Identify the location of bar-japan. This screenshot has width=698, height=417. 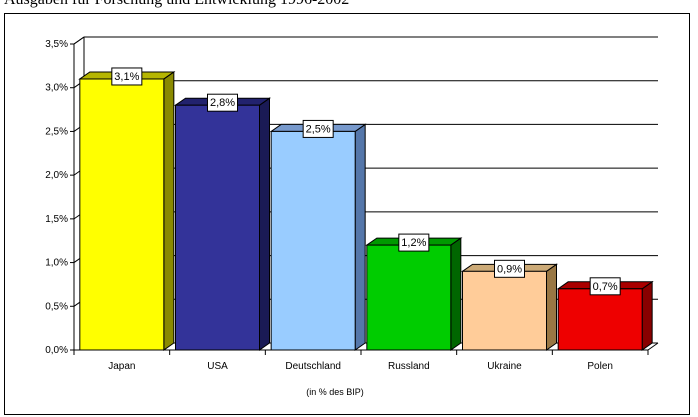
(127, 211).